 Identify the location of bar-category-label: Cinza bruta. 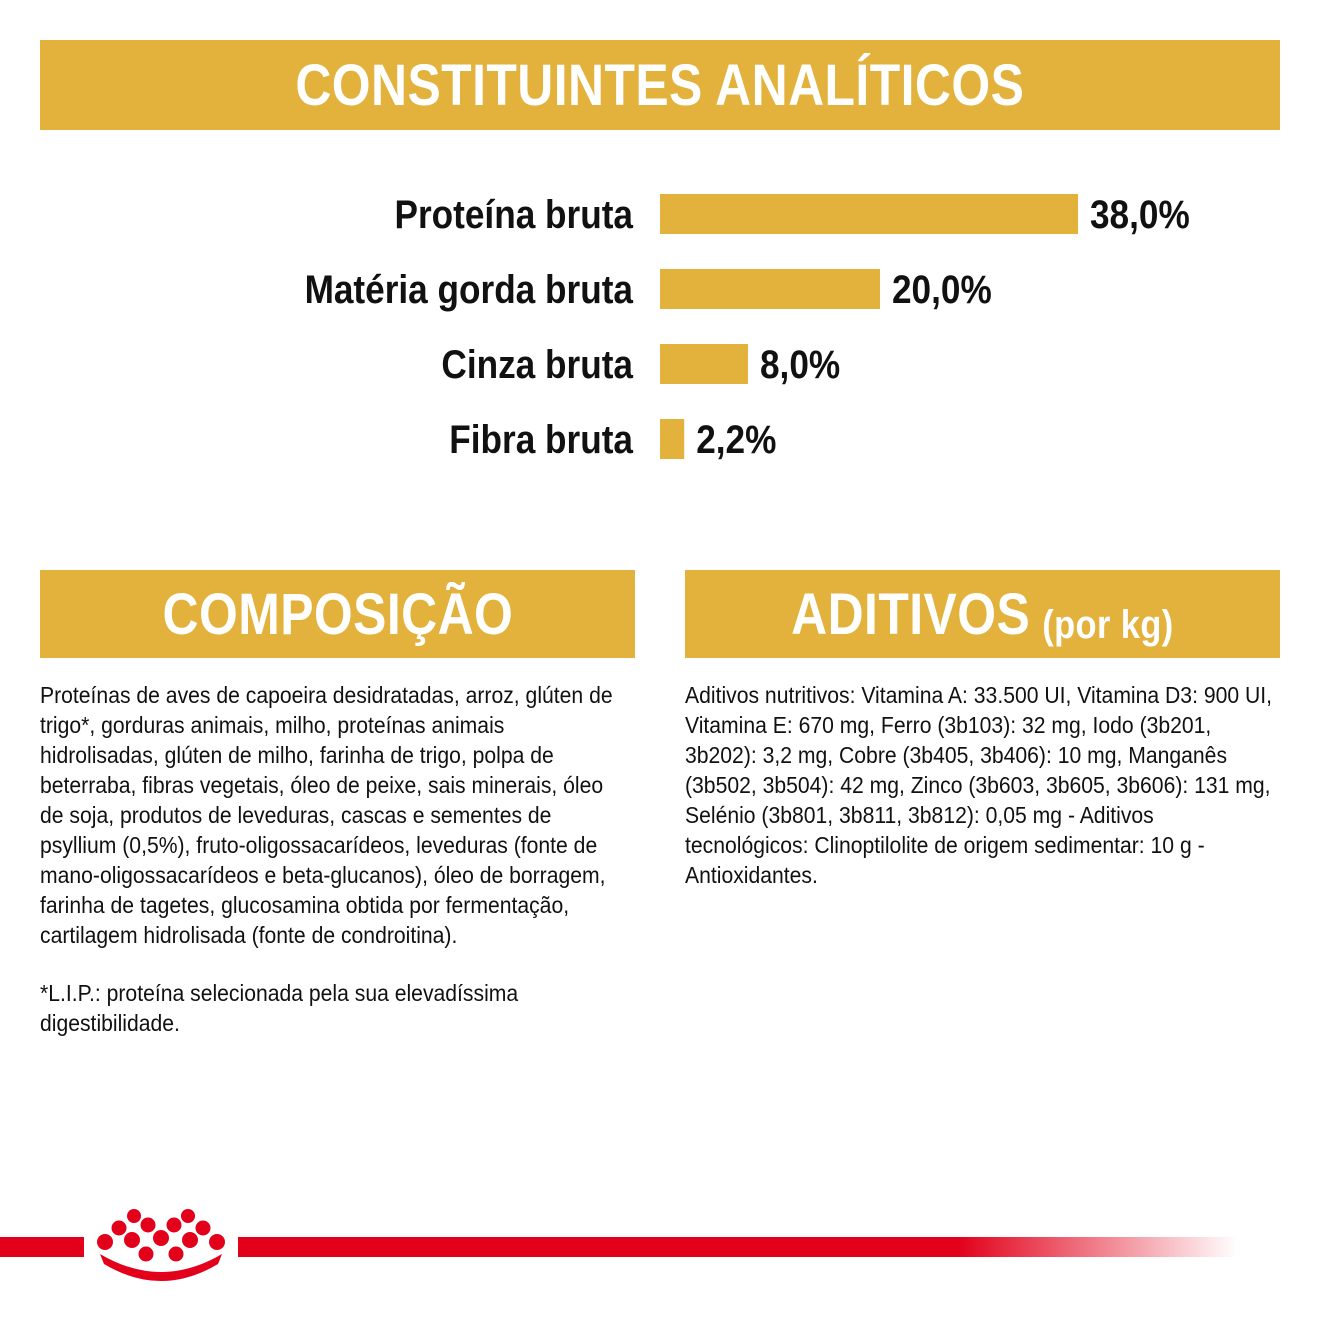
(537, 364).